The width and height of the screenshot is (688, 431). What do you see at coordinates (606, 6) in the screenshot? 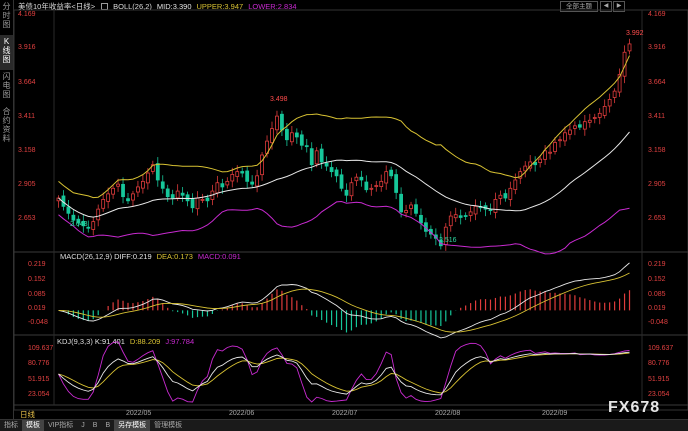
I see `prev-arrow-icon: ◀` at bounding box center [606, 6].